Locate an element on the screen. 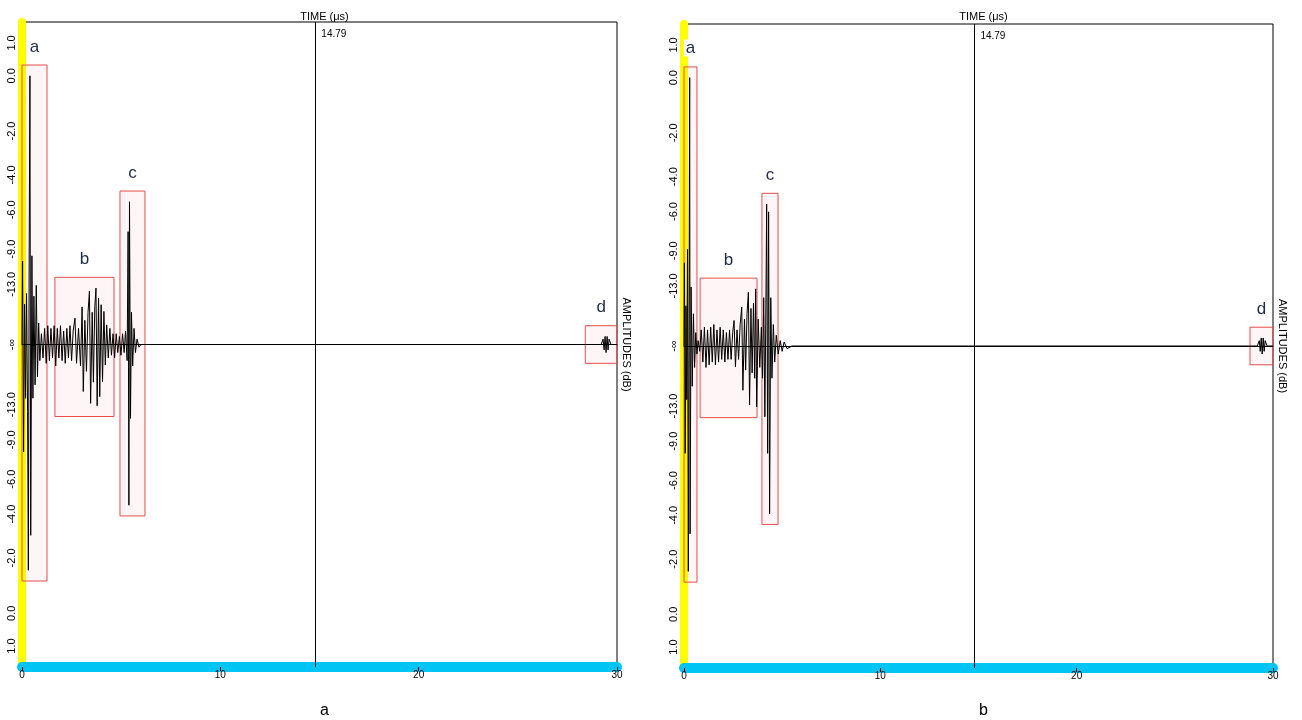 This screenshot has width=1302, height=720. text: a is located at coordinates (325, 709).